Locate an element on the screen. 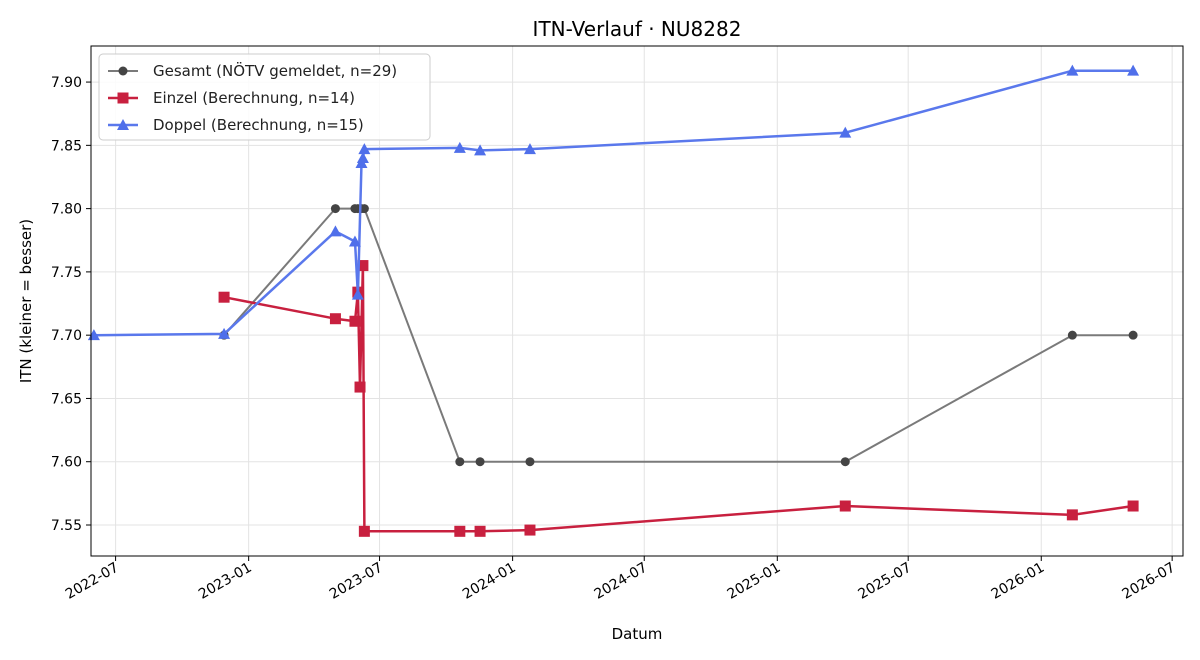 Image resolution: width=1200 pixels, height=660 pixels. y-tick-label: 7.70 is located at coordinates (66, 336).